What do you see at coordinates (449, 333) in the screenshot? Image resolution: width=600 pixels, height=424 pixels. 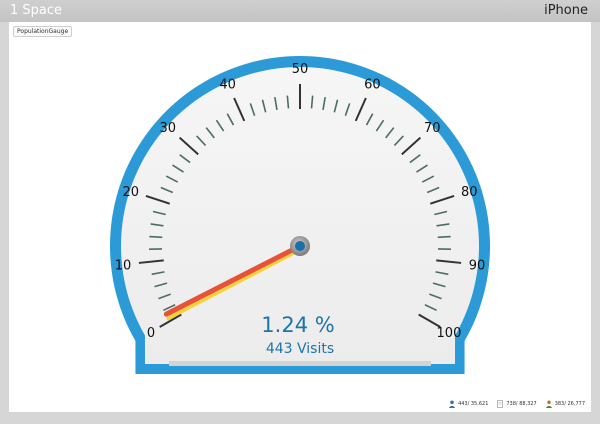 I see `tick-label: 100` at bounding box center [449, 333].